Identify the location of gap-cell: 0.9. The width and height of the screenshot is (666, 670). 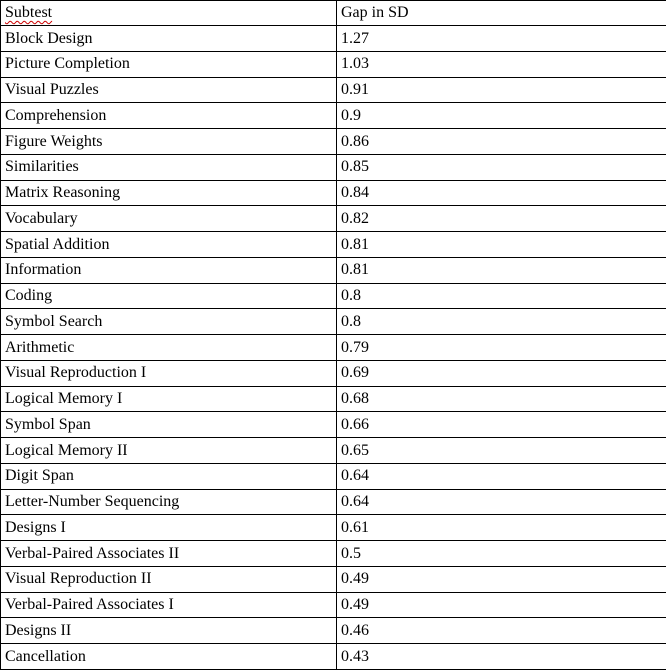
(501, 115).